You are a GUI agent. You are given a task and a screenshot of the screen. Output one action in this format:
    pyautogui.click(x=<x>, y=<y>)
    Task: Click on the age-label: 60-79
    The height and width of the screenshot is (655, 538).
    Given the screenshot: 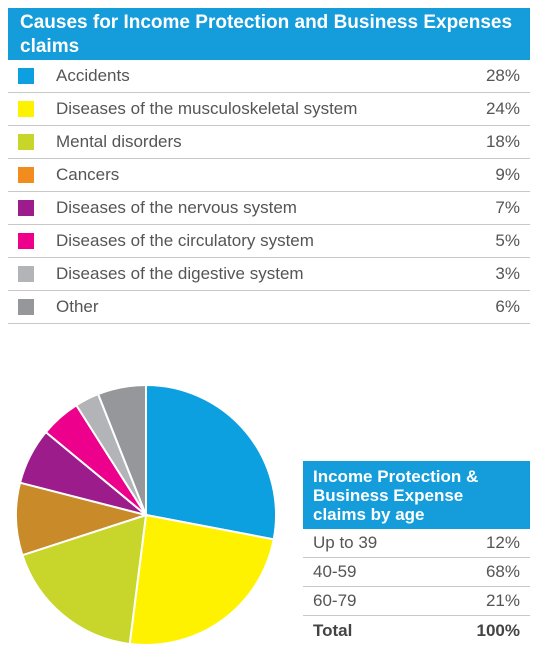 What is the action you would take?
    pyautogui.click(x=335, y=600)
    